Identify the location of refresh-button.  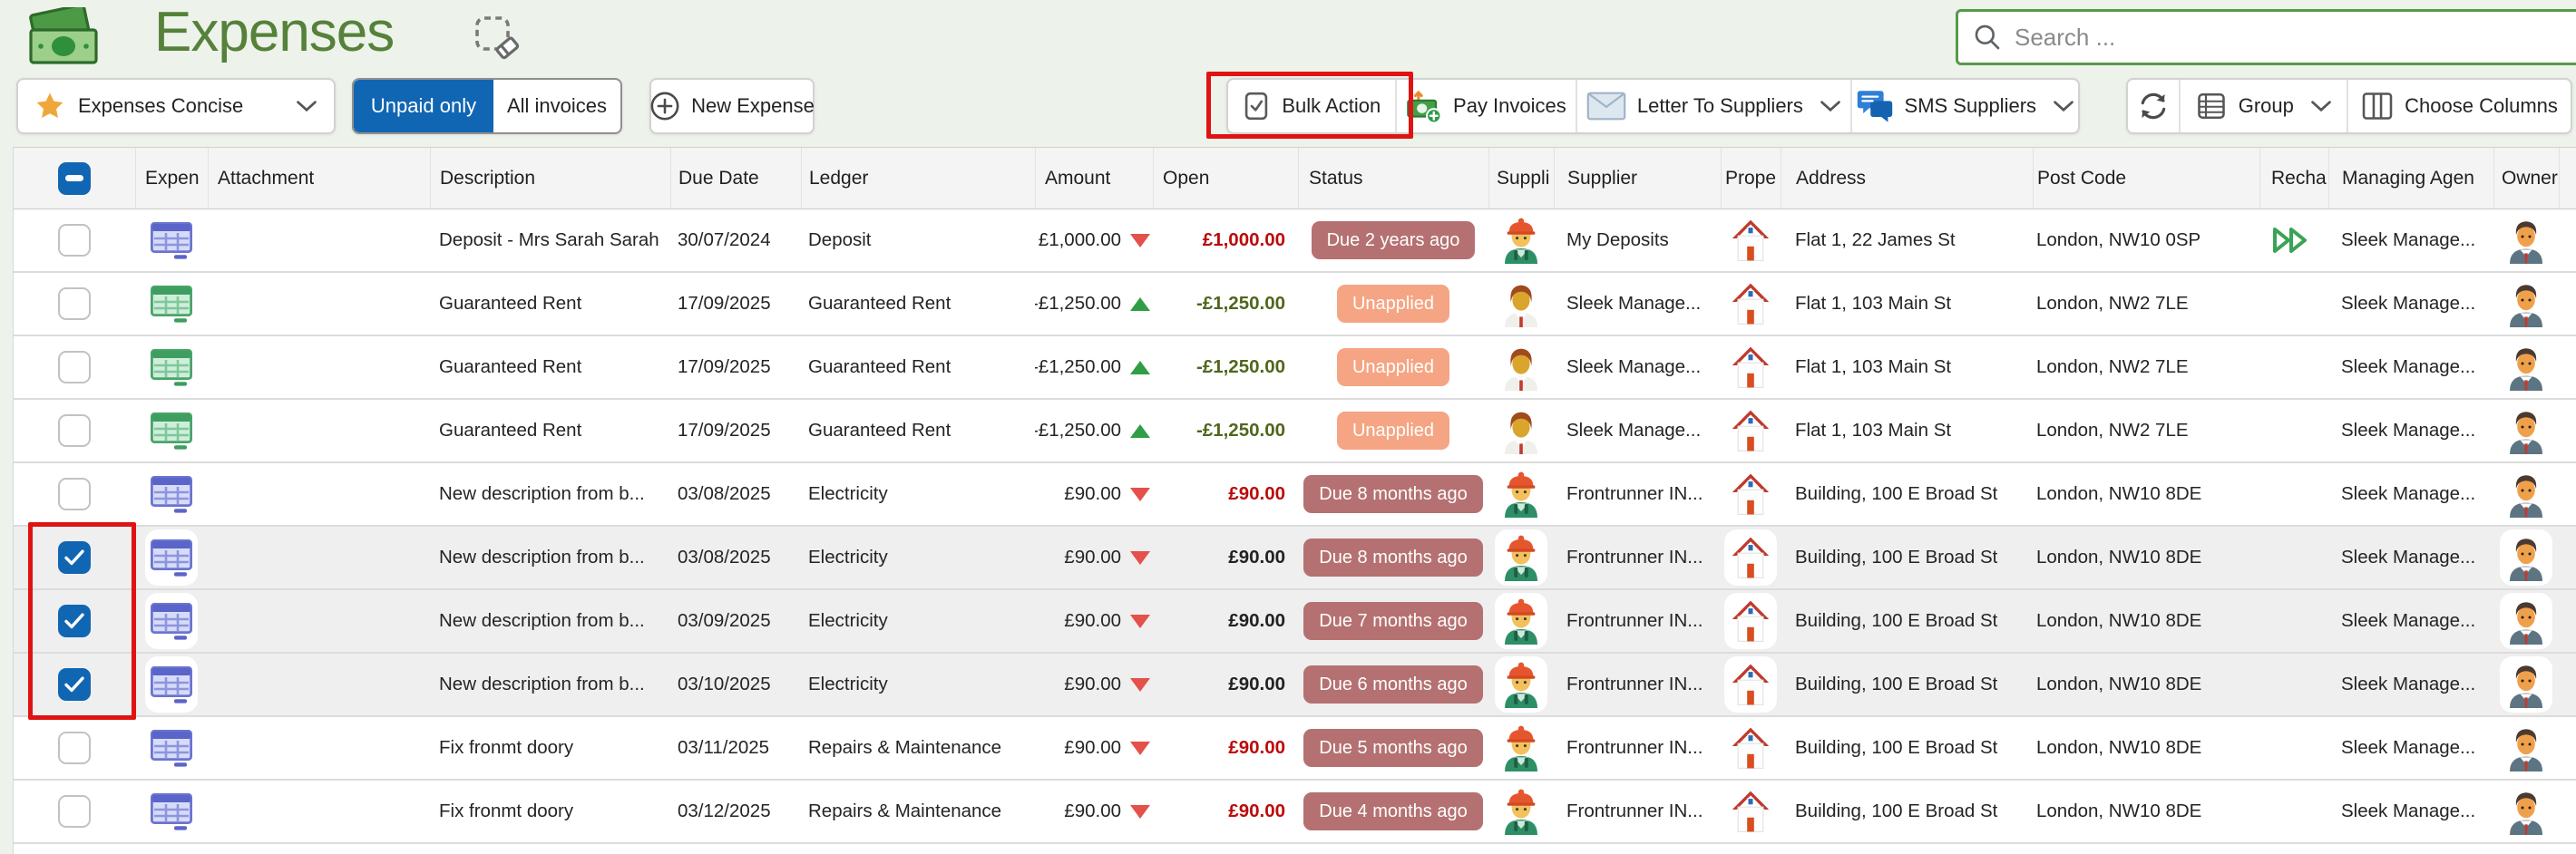
(2153, 106).